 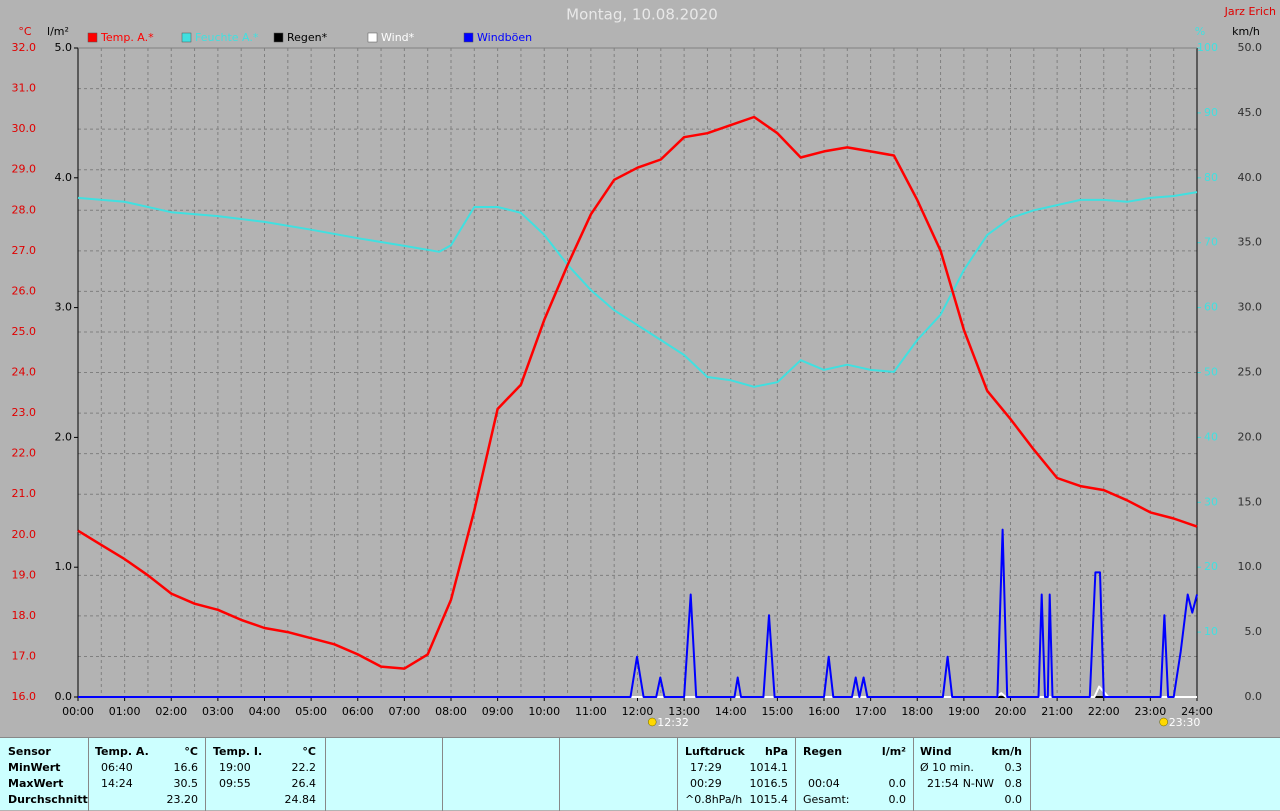 What do you see at coordinates (1211, 631) in the screenshot?
I see `y3-tick-label: 10` at bounding box center [1211, 631].